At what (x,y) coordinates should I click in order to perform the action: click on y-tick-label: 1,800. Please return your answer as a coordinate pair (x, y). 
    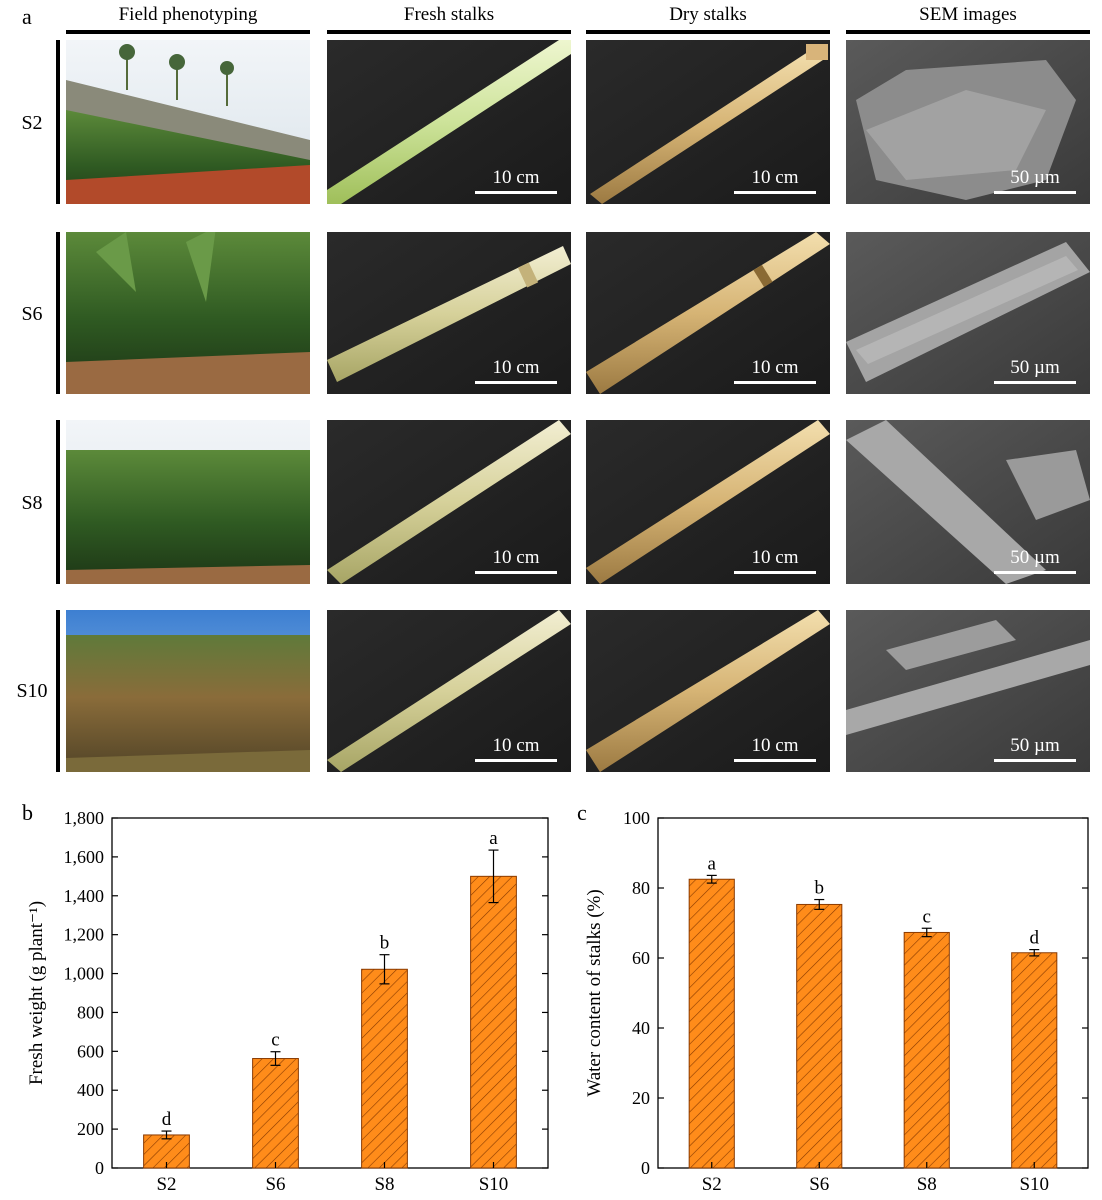
    Looking at the image, I should click on (84, 818).